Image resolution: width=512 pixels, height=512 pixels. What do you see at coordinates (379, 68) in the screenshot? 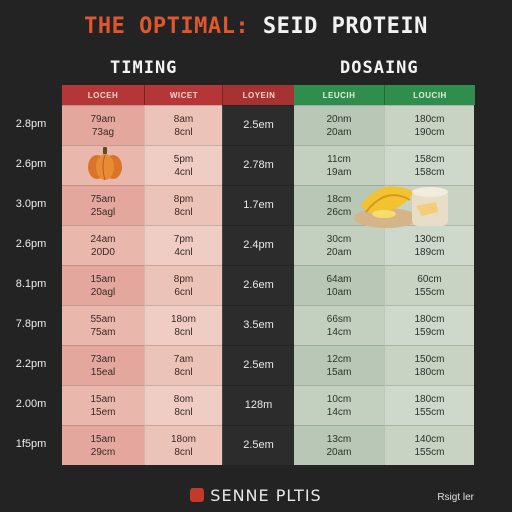
I see `section-dosing: DOSAING` at bounding box center [379, 68].